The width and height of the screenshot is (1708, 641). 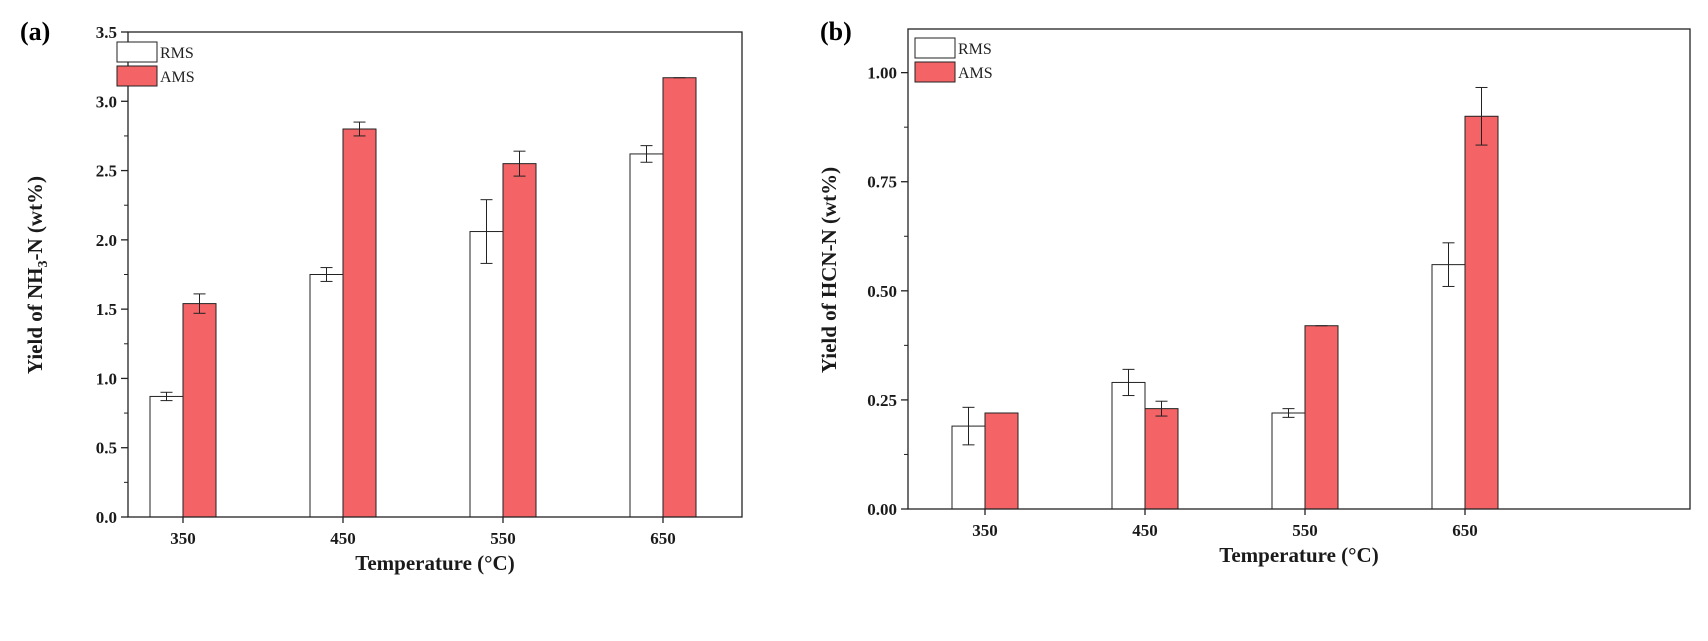 I want to click on legend-label-rms-b: RMS, so click(x=975, y=49).